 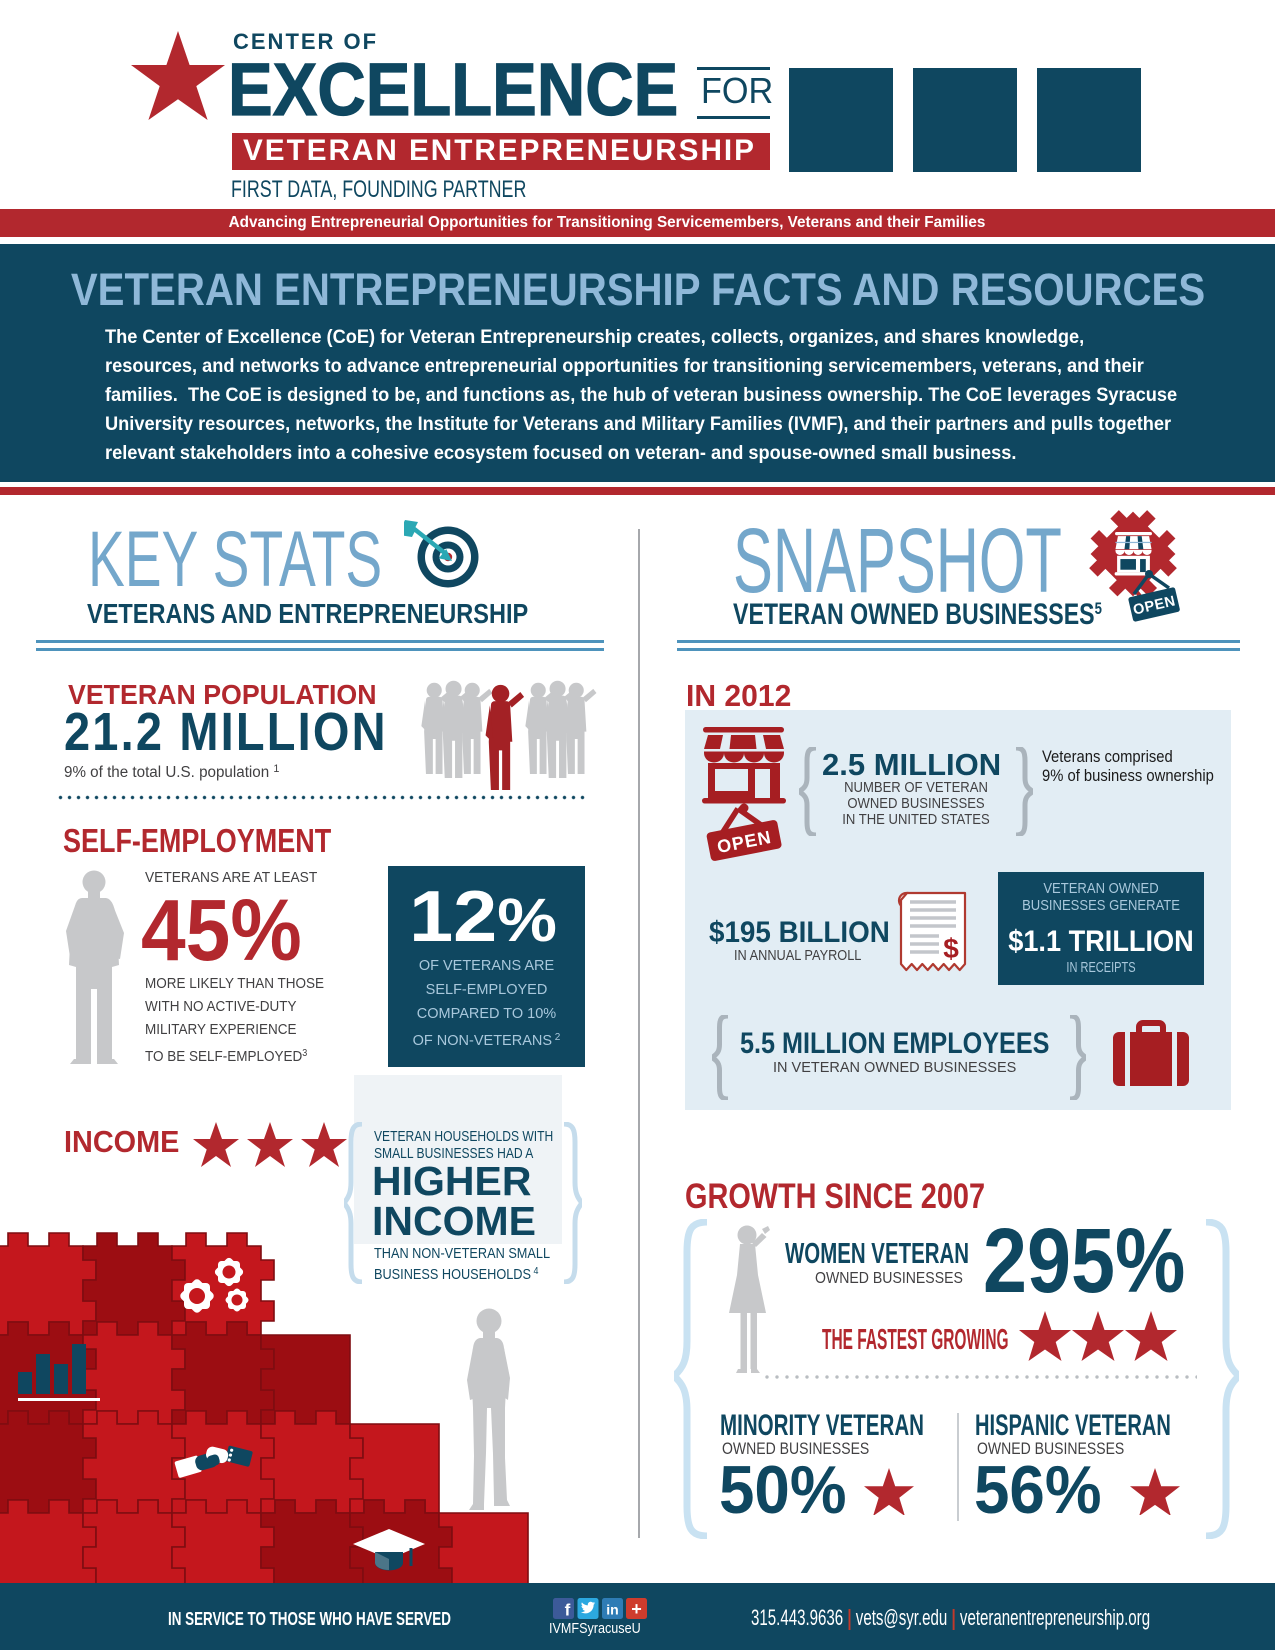 I want to click on svg-text: f, so click(x=568, y=1610).